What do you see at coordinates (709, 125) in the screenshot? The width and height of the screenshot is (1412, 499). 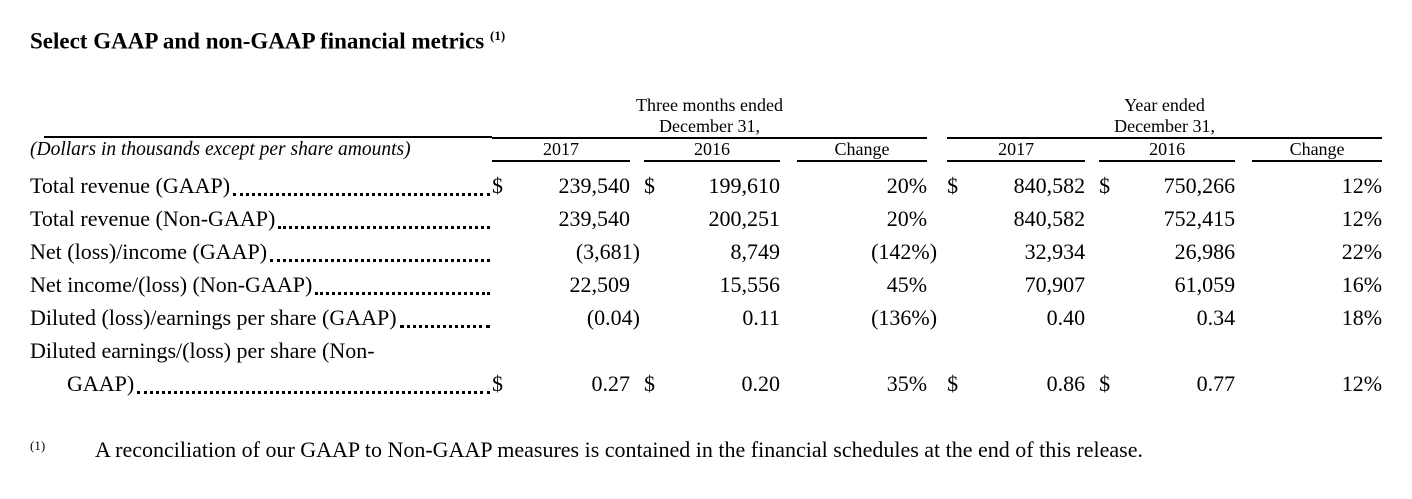 I see `group-header-line2: December 31,` at bounding box center [709, 125].